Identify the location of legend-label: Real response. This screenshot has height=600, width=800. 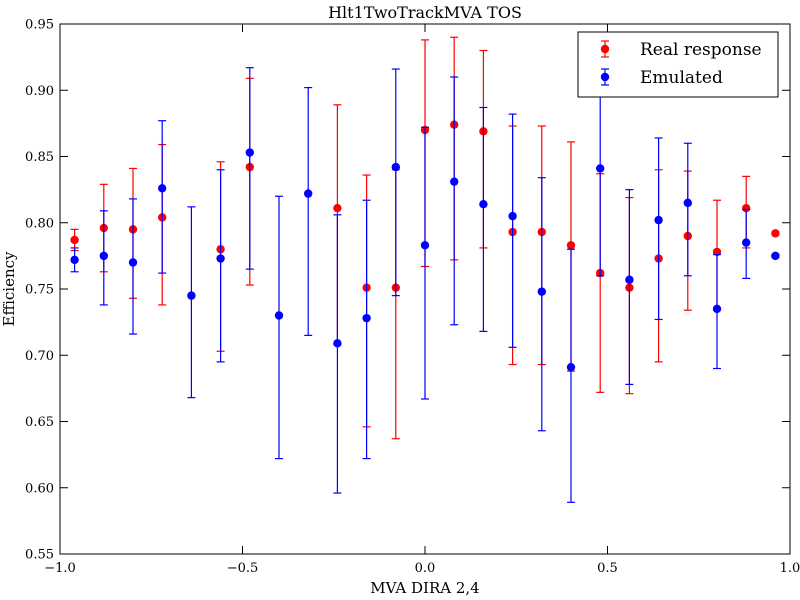
(701, 50).